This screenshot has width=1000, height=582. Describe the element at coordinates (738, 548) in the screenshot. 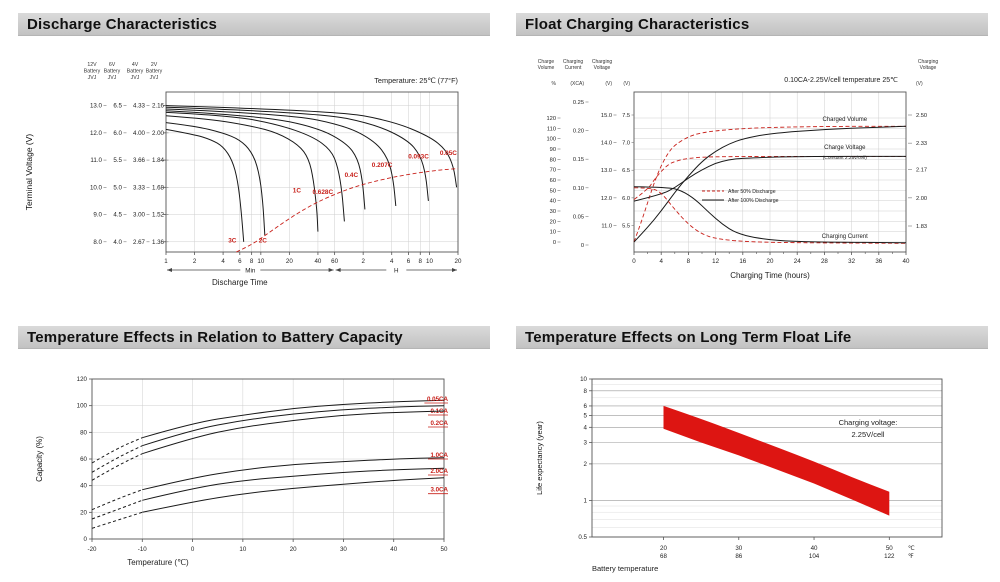

I see `x-tick-label-celsius: 30` at that location.